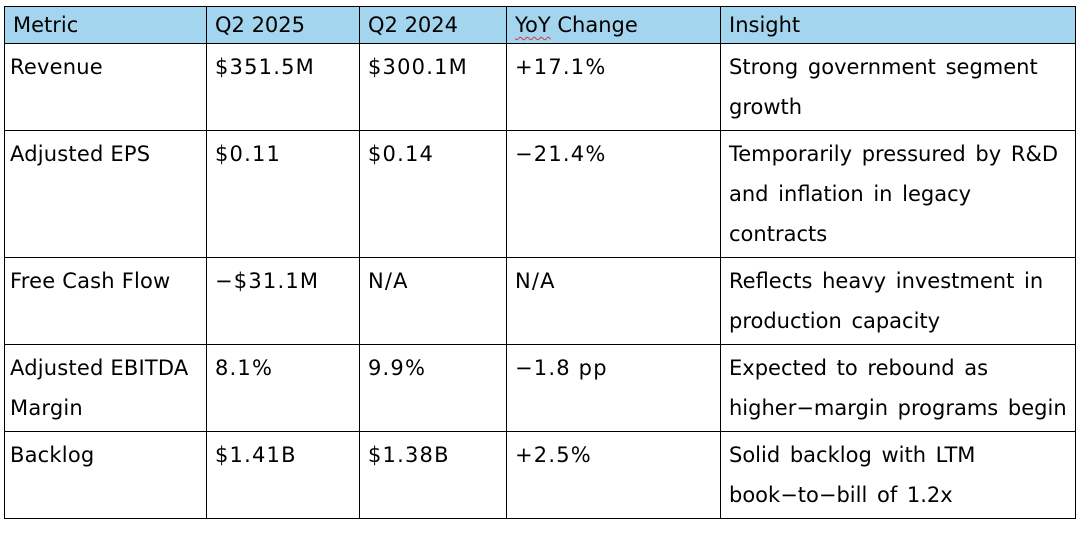 The image size is (1082, 544). What do you see at coordinates (433, 388) in the screenshot?
I see `cell-q2-2024: 9.9%` at bounding box center [433, 388].